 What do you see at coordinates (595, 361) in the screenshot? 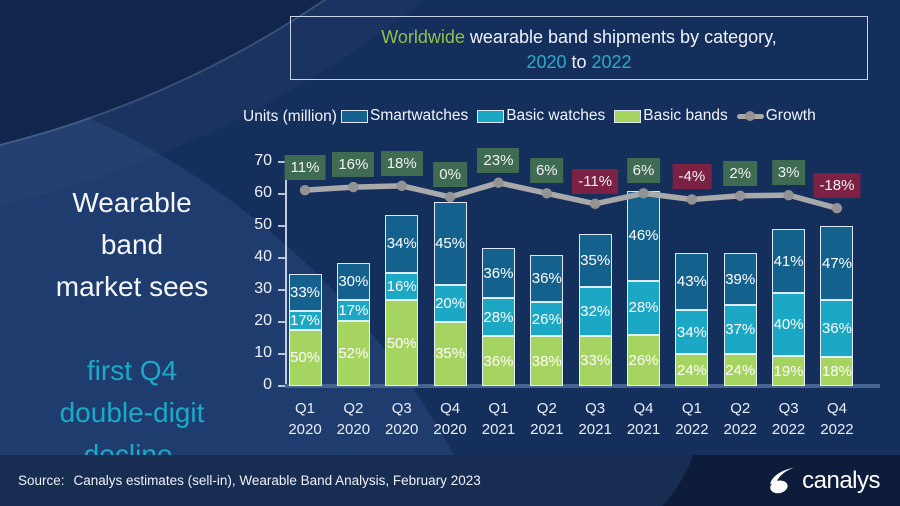
I see `bar-segment-label: 33%` at bounding box center [595, 361].